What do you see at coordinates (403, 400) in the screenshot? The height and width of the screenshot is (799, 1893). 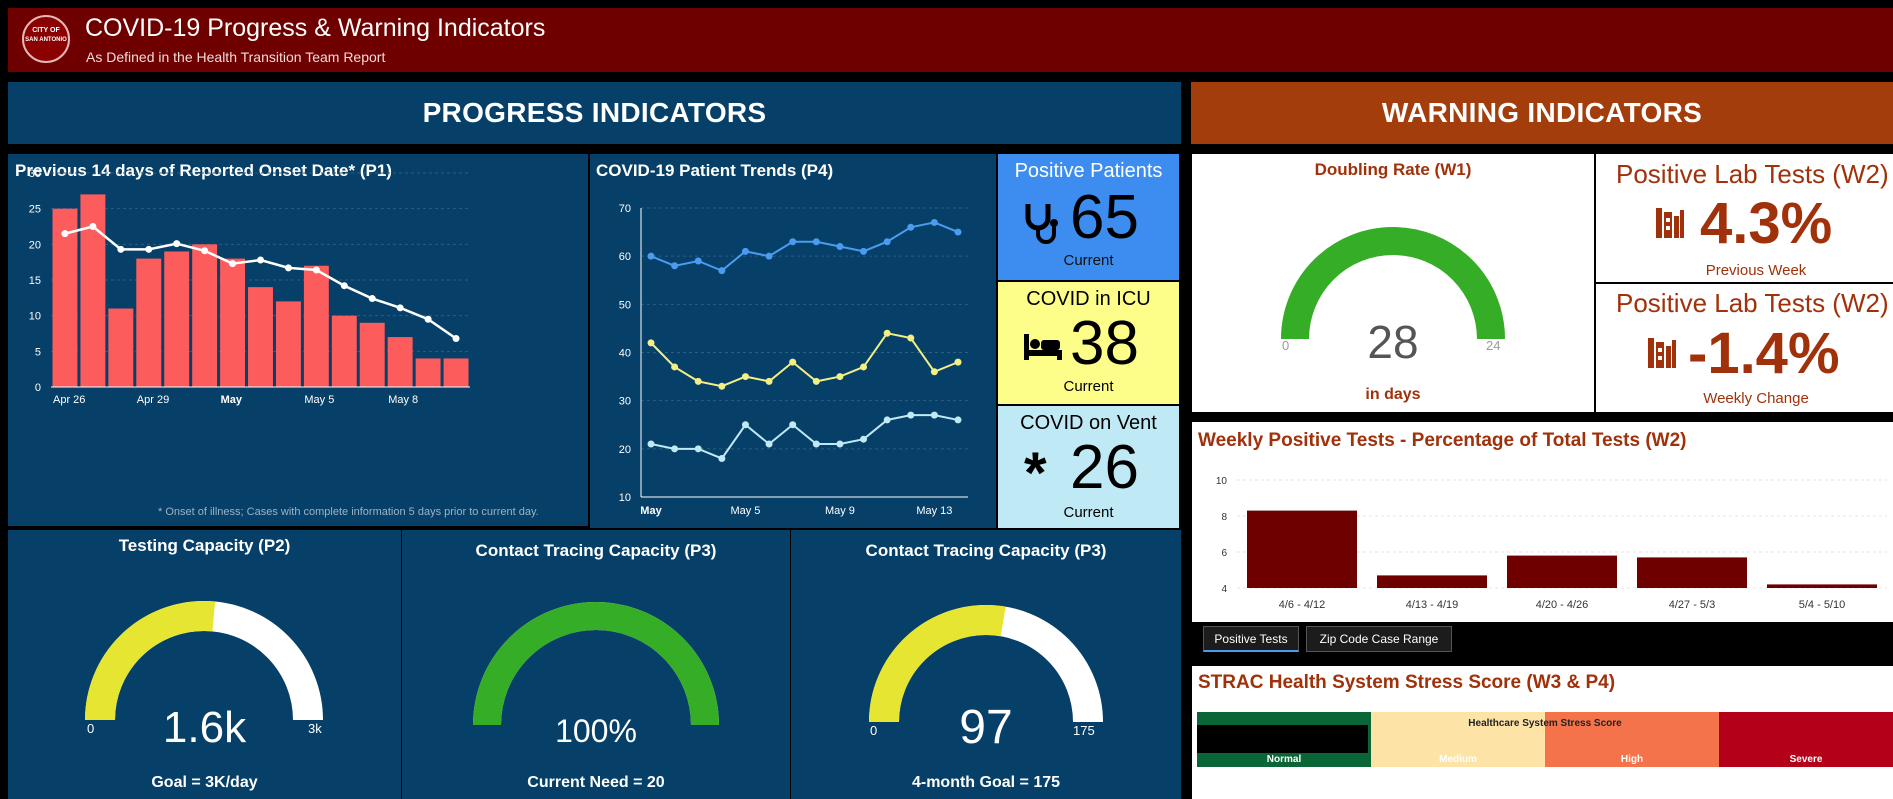 I see `p1-xtick-label: May 8` at bounding box center [403, 400].